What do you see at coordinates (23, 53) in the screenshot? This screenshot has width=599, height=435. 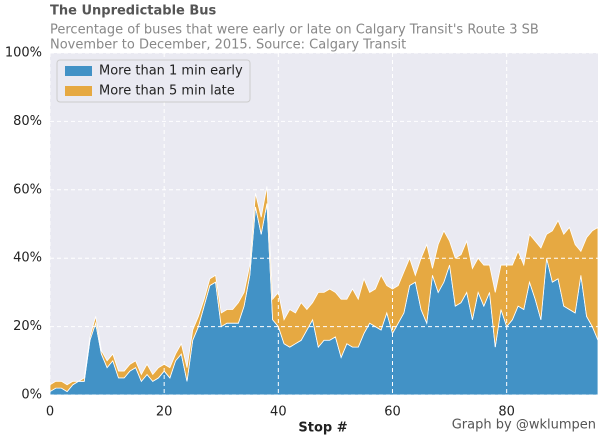 I see `y-tick-label: 100%` at bounding box center [23, 53].